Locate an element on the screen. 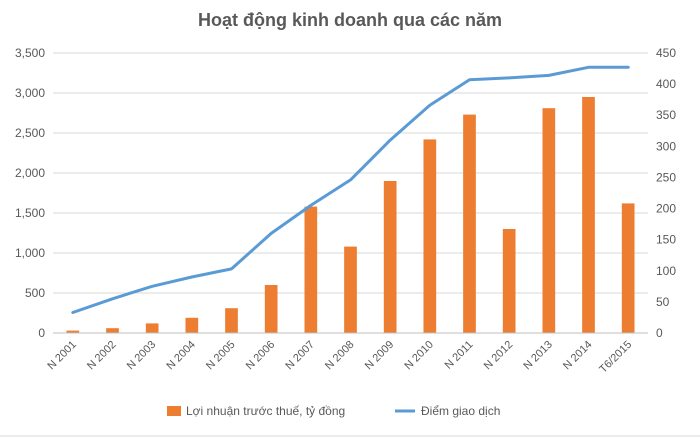 The height and width of the screenshot is (444, 700). right-axis-tick-label: 50 is located at coordinates (663, 302).